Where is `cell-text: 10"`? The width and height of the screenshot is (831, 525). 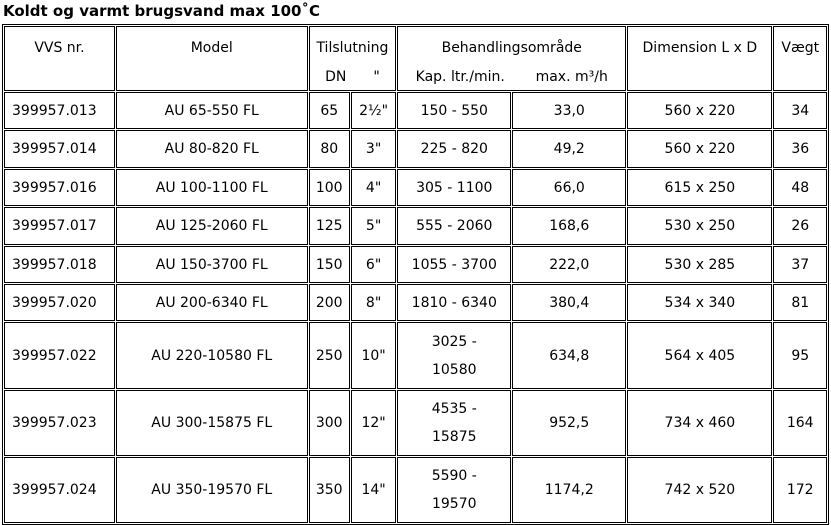
cell-text: 10" is located at coordinates (373, 355).